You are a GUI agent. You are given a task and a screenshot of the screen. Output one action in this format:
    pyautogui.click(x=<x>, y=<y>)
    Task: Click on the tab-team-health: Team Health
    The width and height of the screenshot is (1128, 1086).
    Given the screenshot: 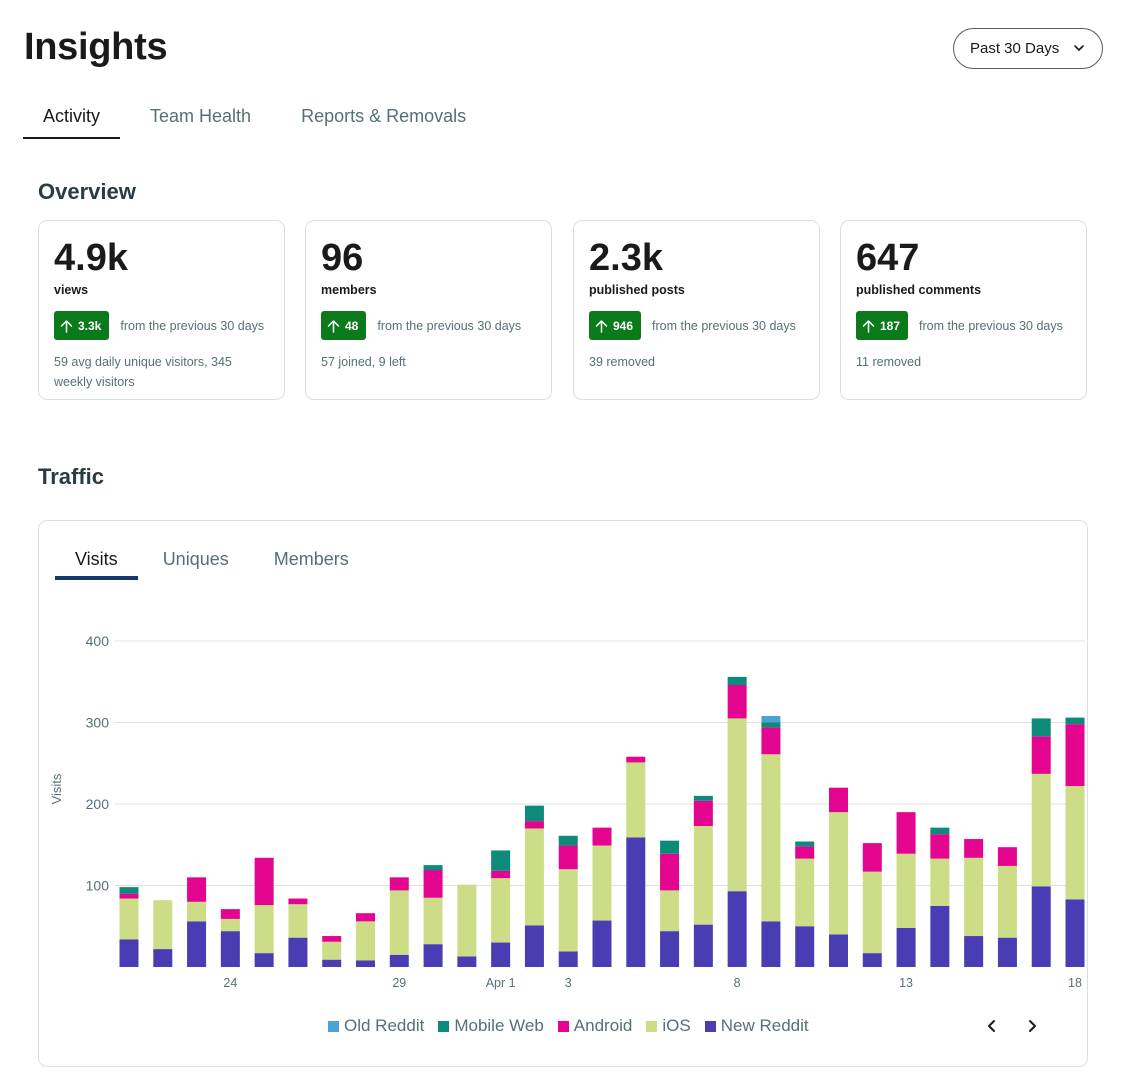 What is the action you would take?
    pyautogui.click(x=201, y=116)
    